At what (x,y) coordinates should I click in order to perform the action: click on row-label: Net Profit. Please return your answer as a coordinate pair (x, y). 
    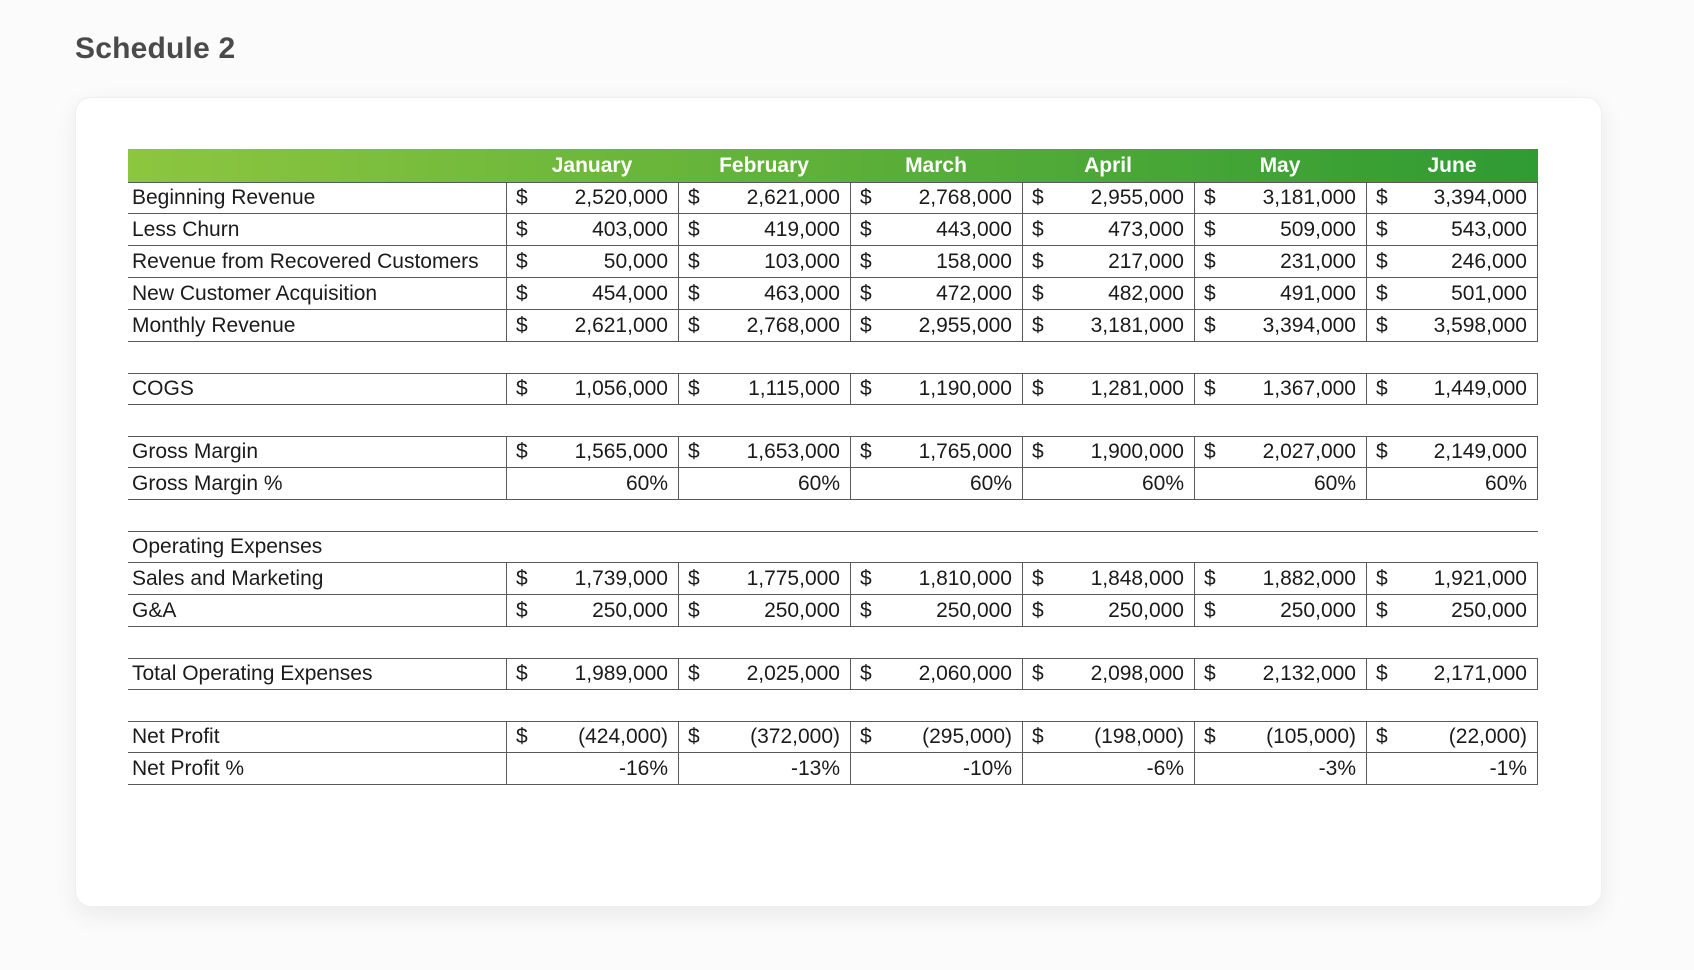
    Looking at the image, I should click on (176, 736).